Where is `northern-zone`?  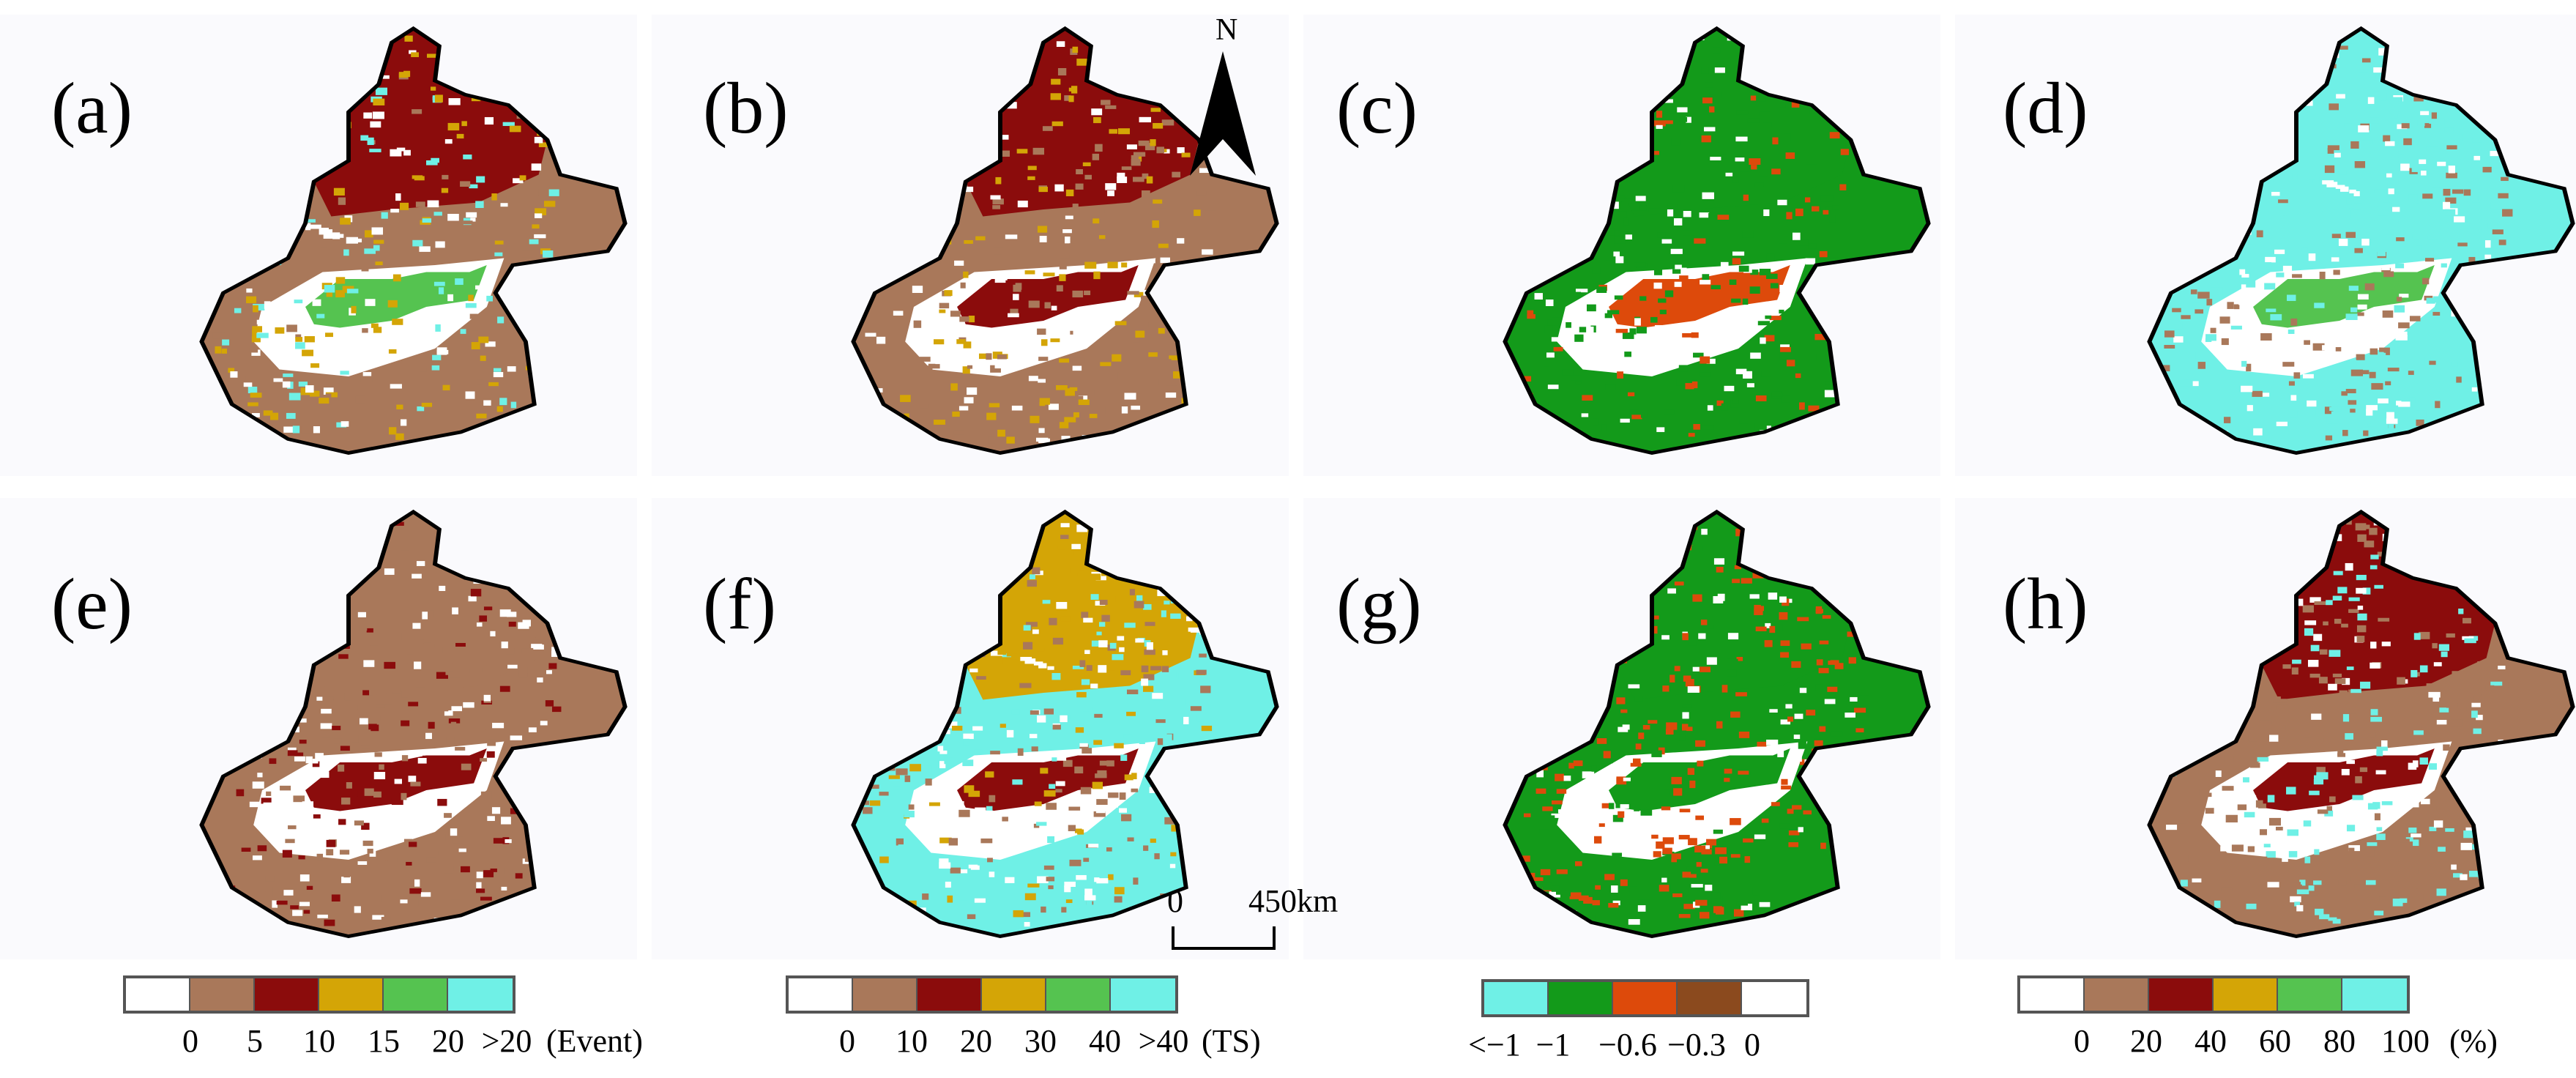
northern-zone is located at coordinates (1734, 606).